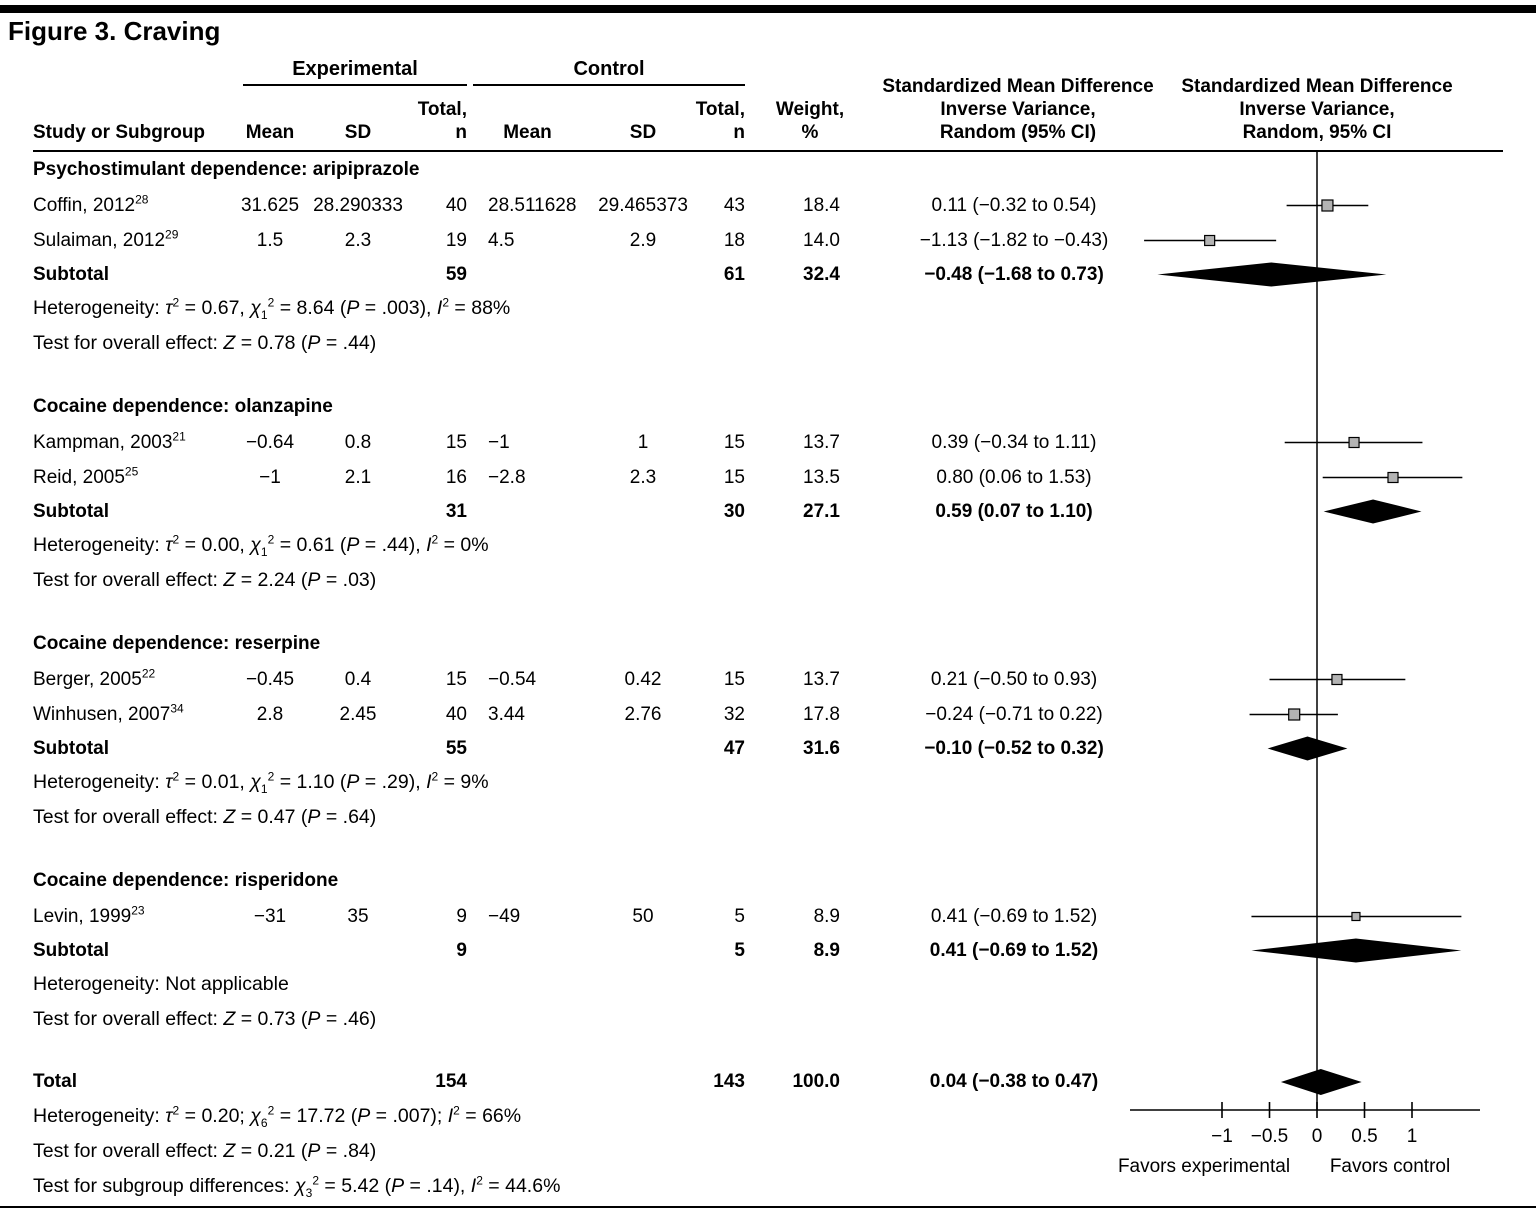 The width and height of the screenshot is (1536, 1226). Describe the element at coordinates (1317, 1136) in the screenshot. I see `x-tick-label: 0` at that location.